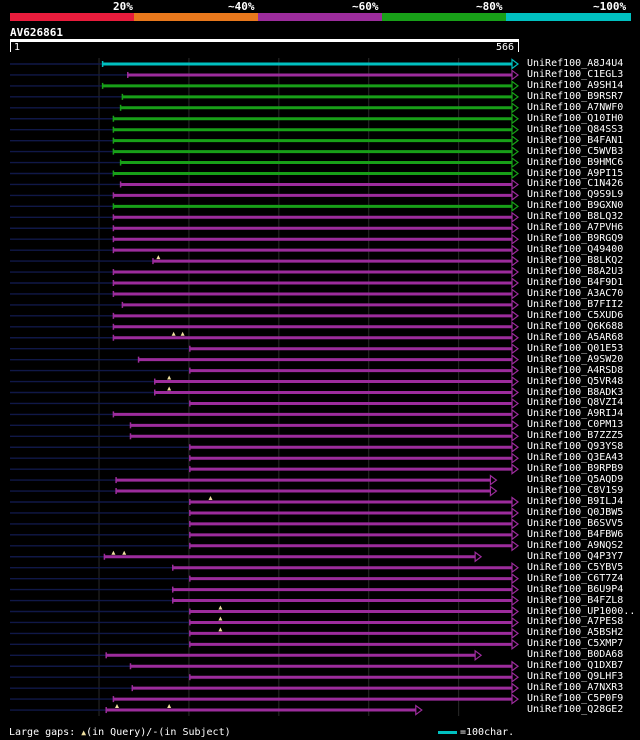  I want to click on hit-row-uniref100-b9hmc6, so click(264, 162).